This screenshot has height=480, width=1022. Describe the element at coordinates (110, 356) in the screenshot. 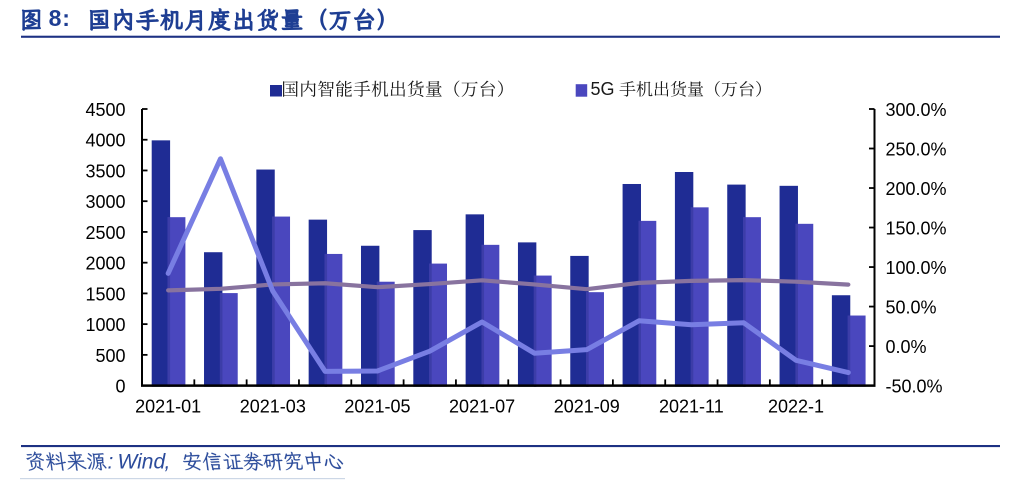

I see `svg-text: 500` at that location.